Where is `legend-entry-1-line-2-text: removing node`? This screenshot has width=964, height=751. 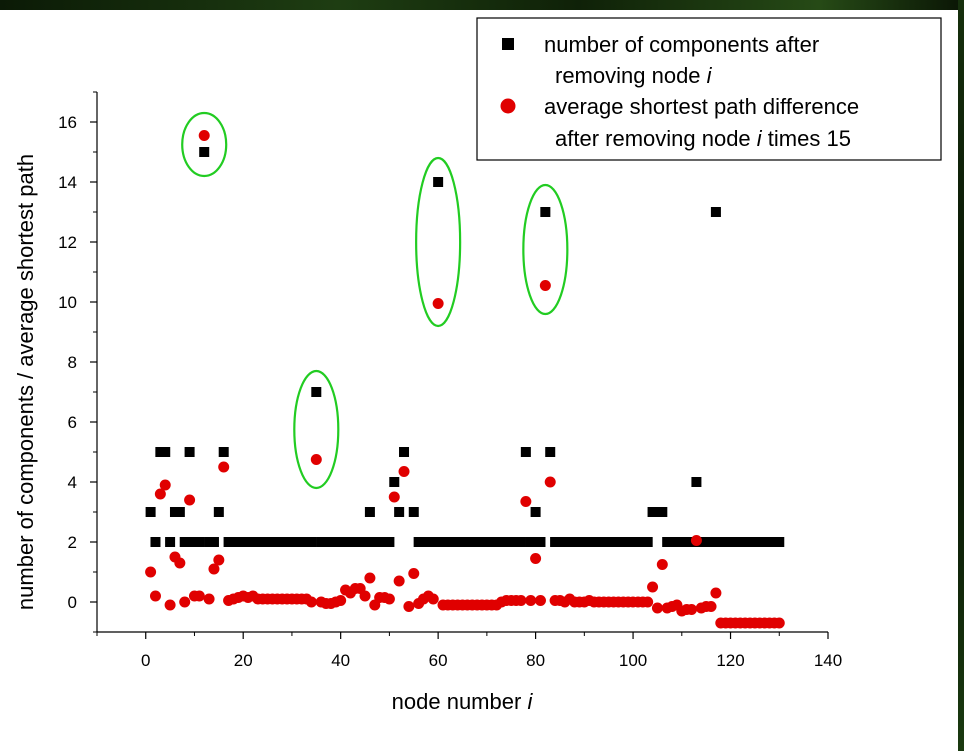
legend-entry-1-line-2-text: removing node is located at coordinates (631, 75).